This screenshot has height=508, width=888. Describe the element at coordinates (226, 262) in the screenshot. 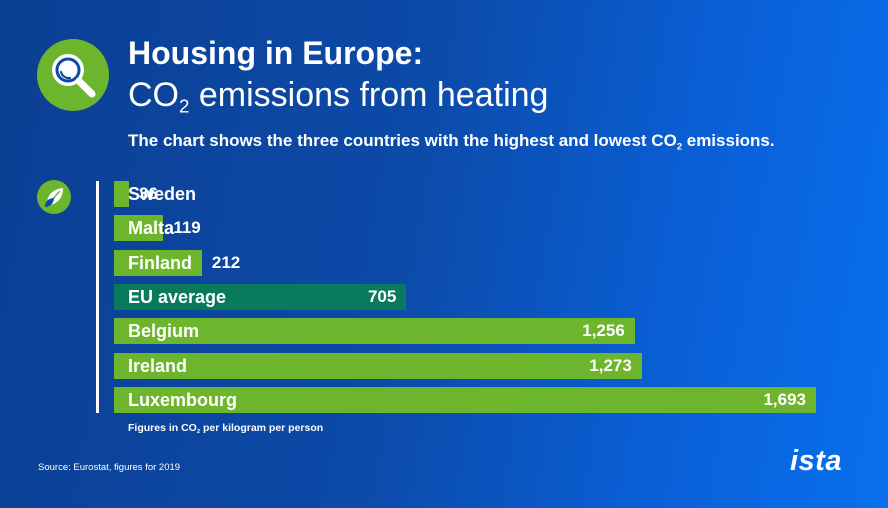

I see `bar-value-label: 212` at that location.